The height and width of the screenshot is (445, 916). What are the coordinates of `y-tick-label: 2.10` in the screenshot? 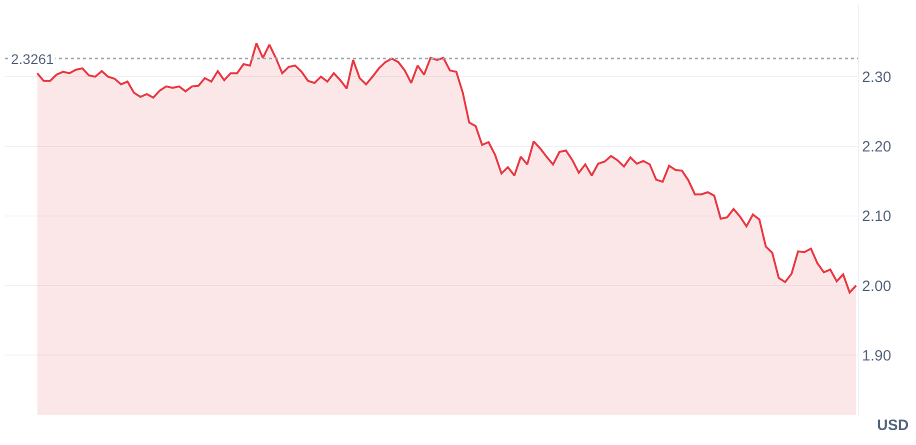 It's located at (877, 217).